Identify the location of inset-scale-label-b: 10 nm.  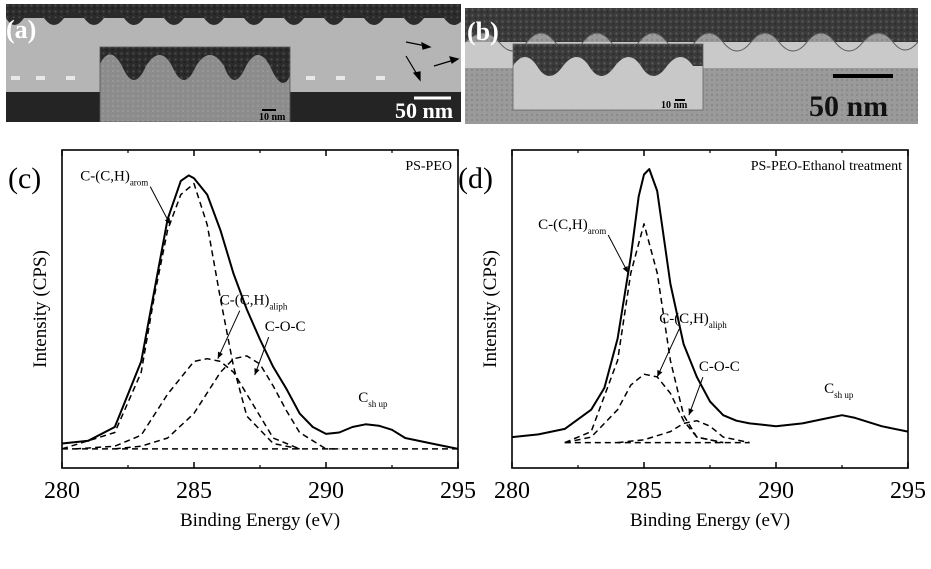
(674, 105).